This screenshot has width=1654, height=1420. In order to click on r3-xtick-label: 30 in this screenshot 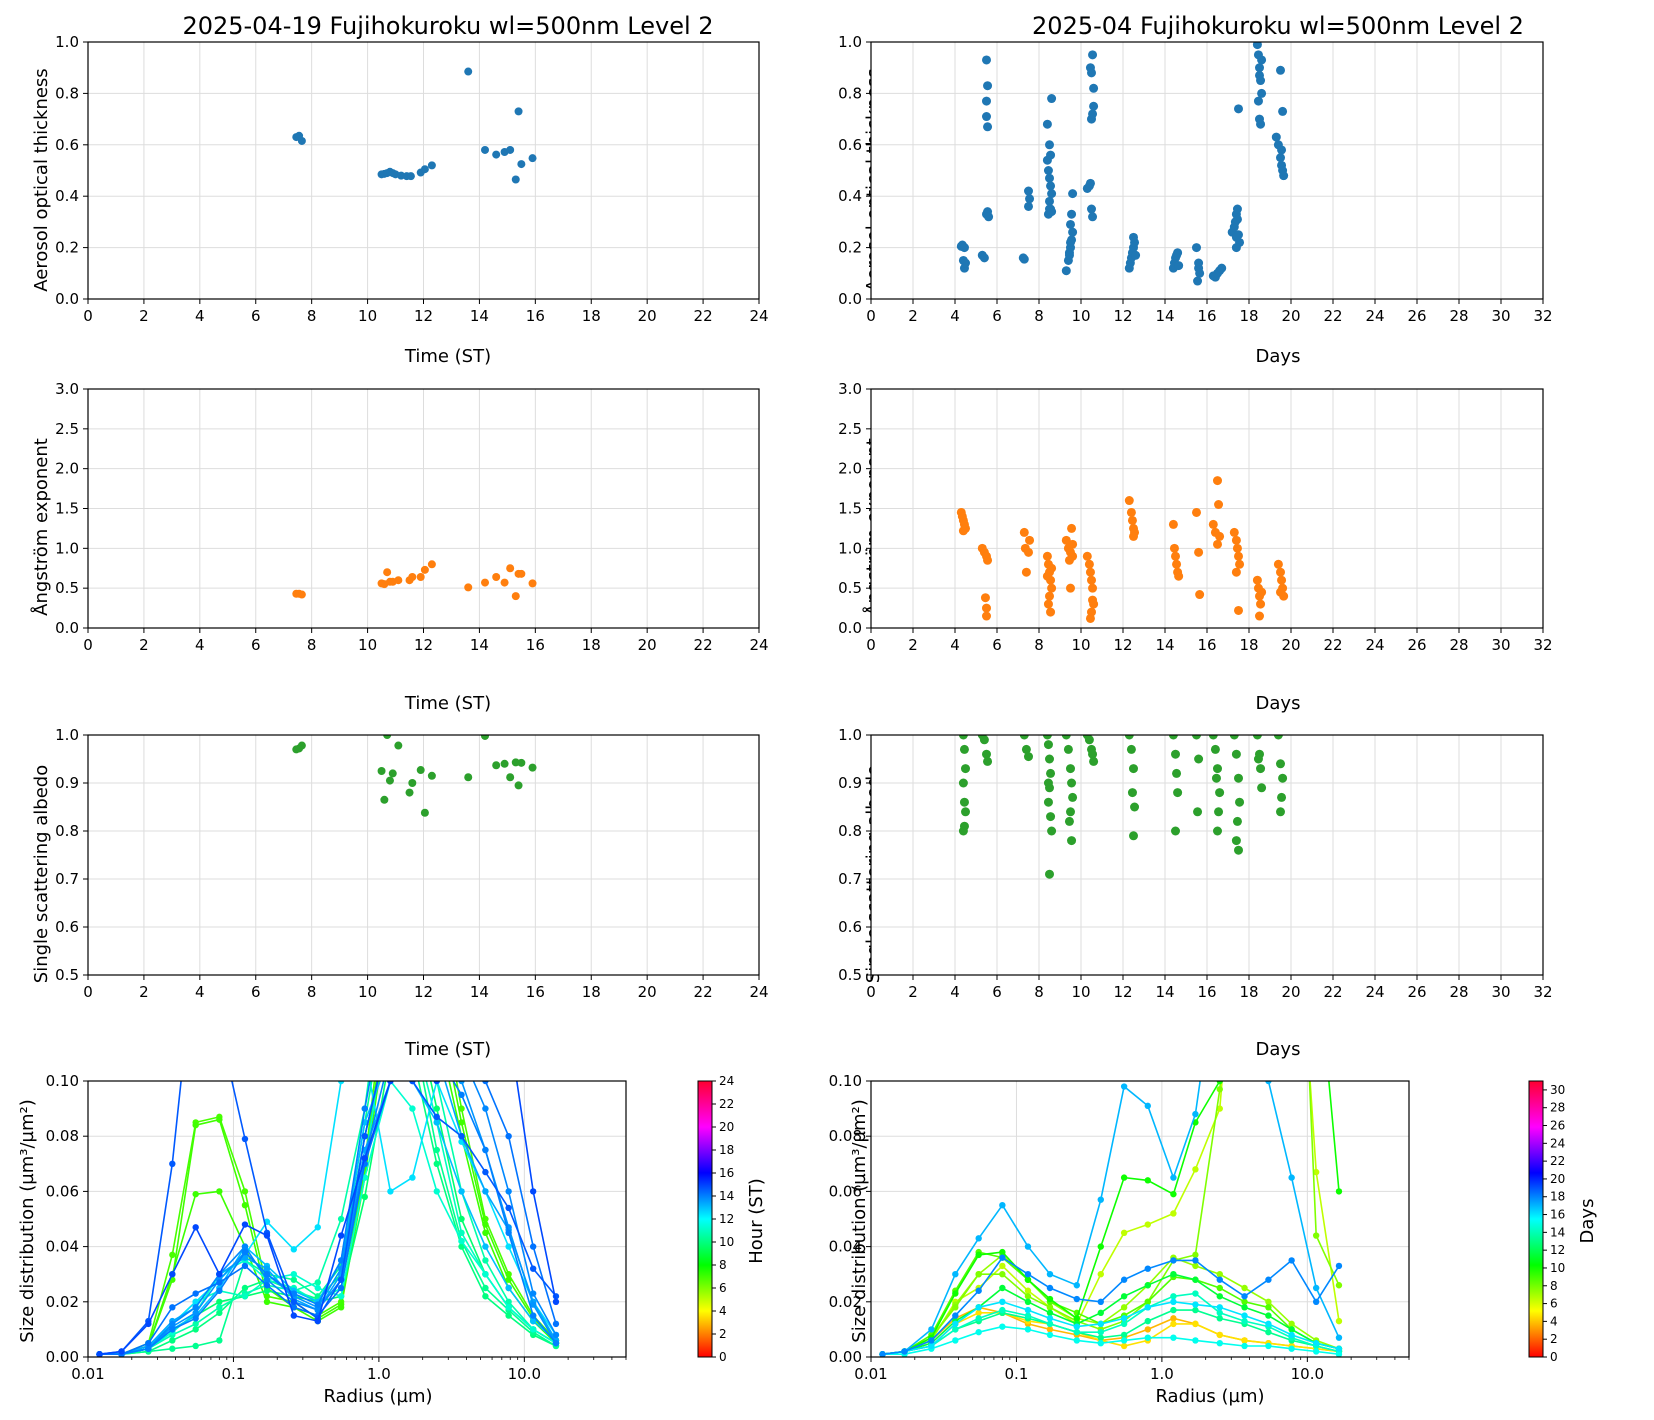, I will do `click(1500, 992)`.